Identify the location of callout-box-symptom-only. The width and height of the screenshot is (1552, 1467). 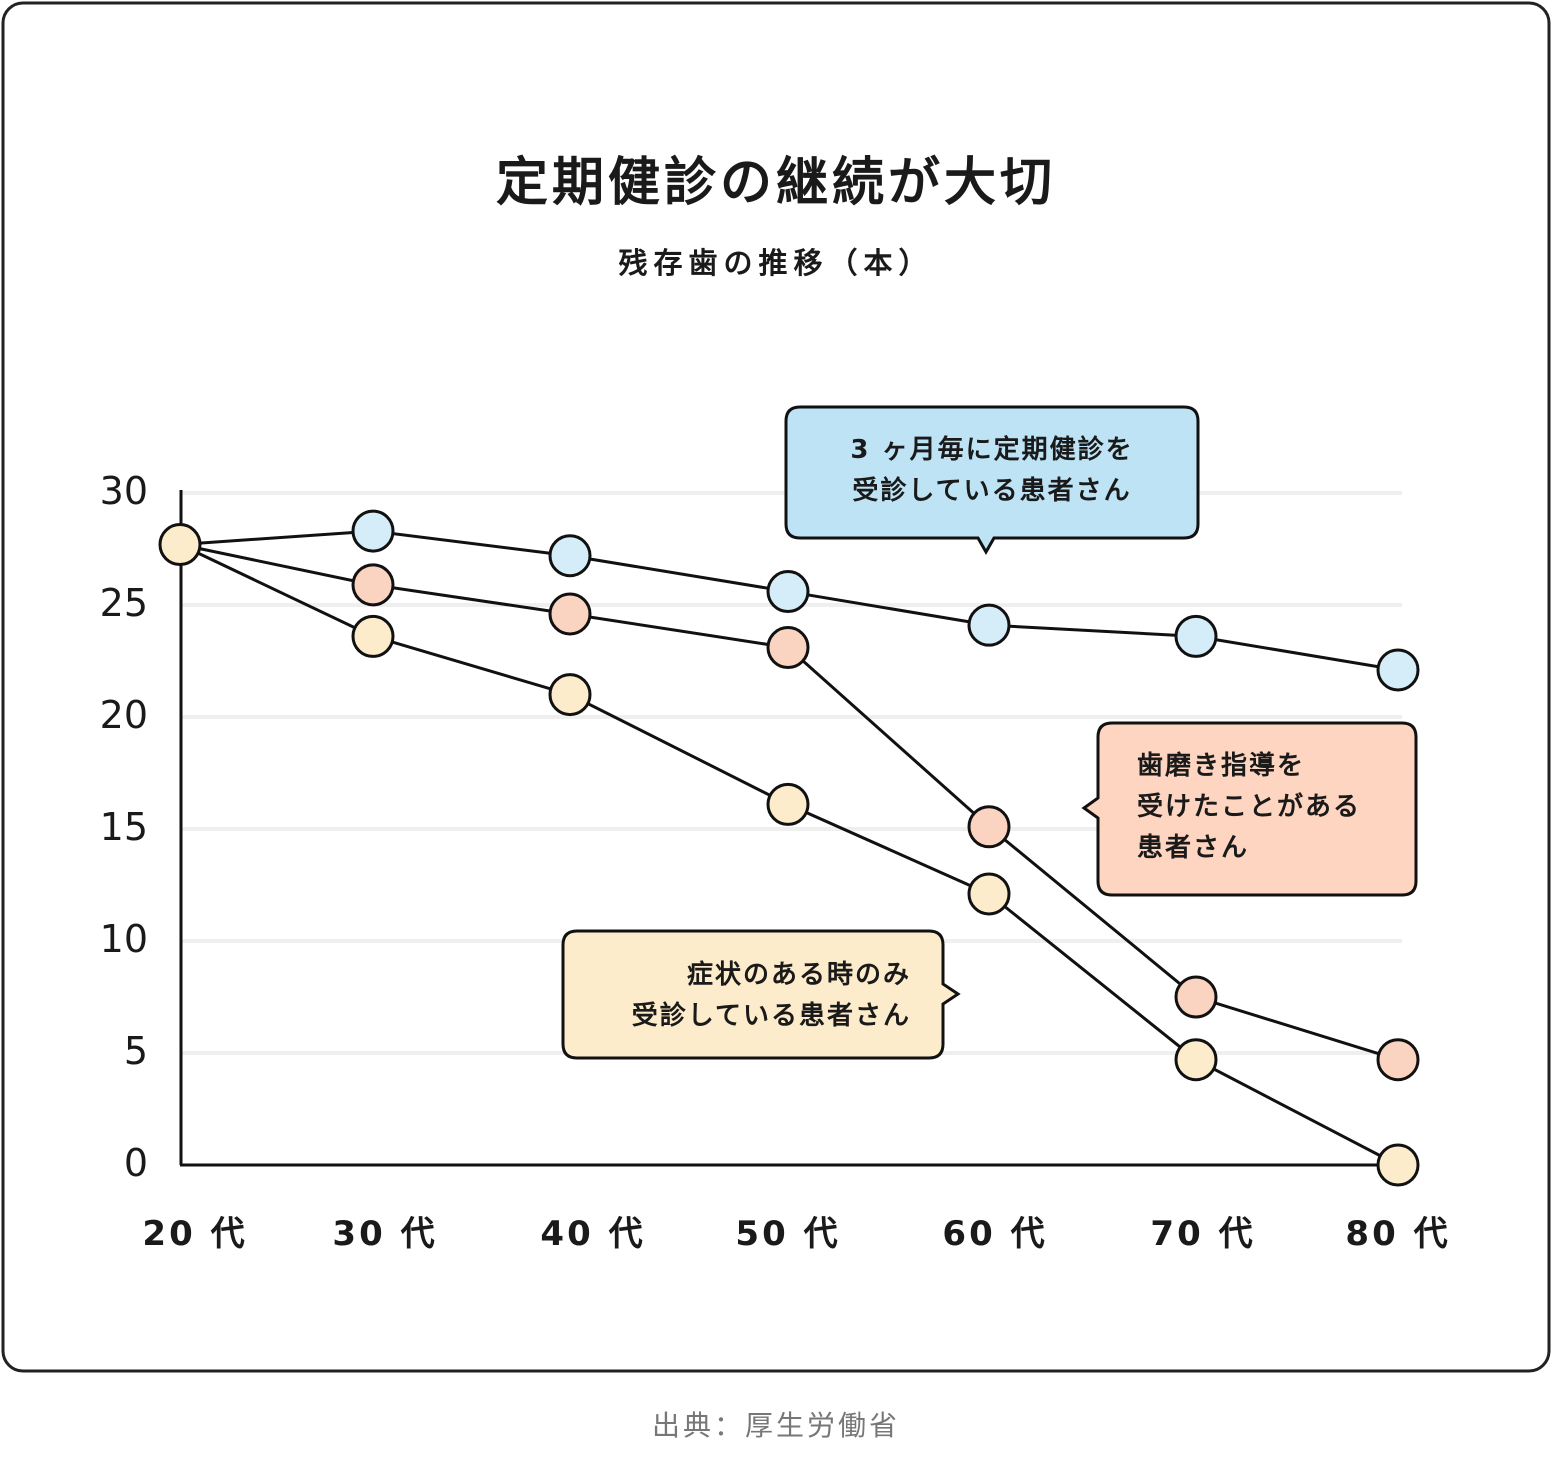
(761, 994).